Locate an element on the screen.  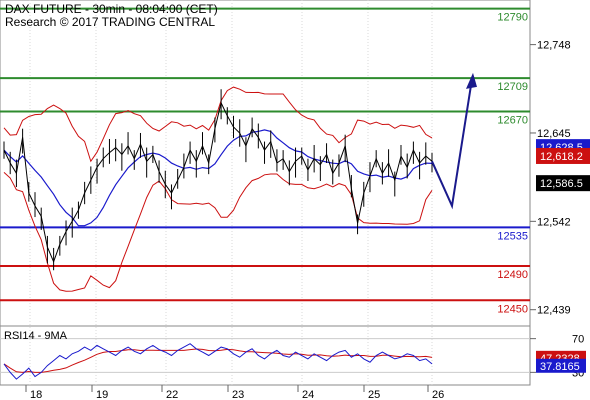
price-tag-label: 12,586.5 is located at coordinates (561, 184).